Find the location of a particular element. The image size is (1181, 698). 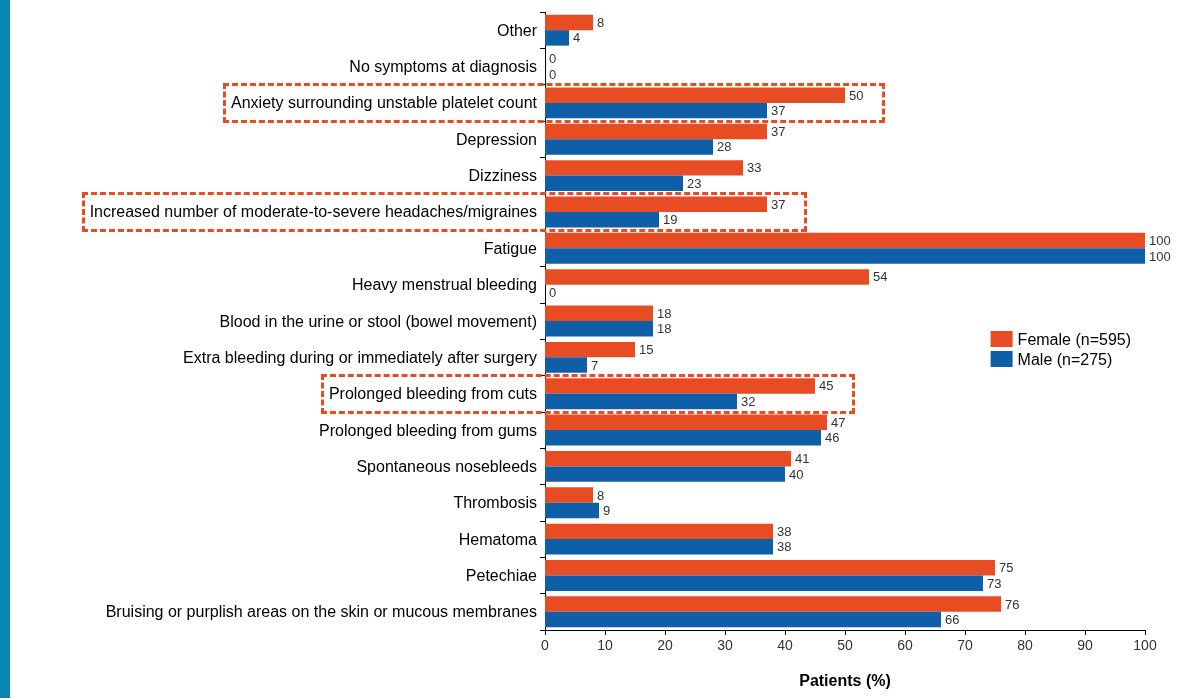

x-tick-label: 40 is located at coordinates (785, 645).